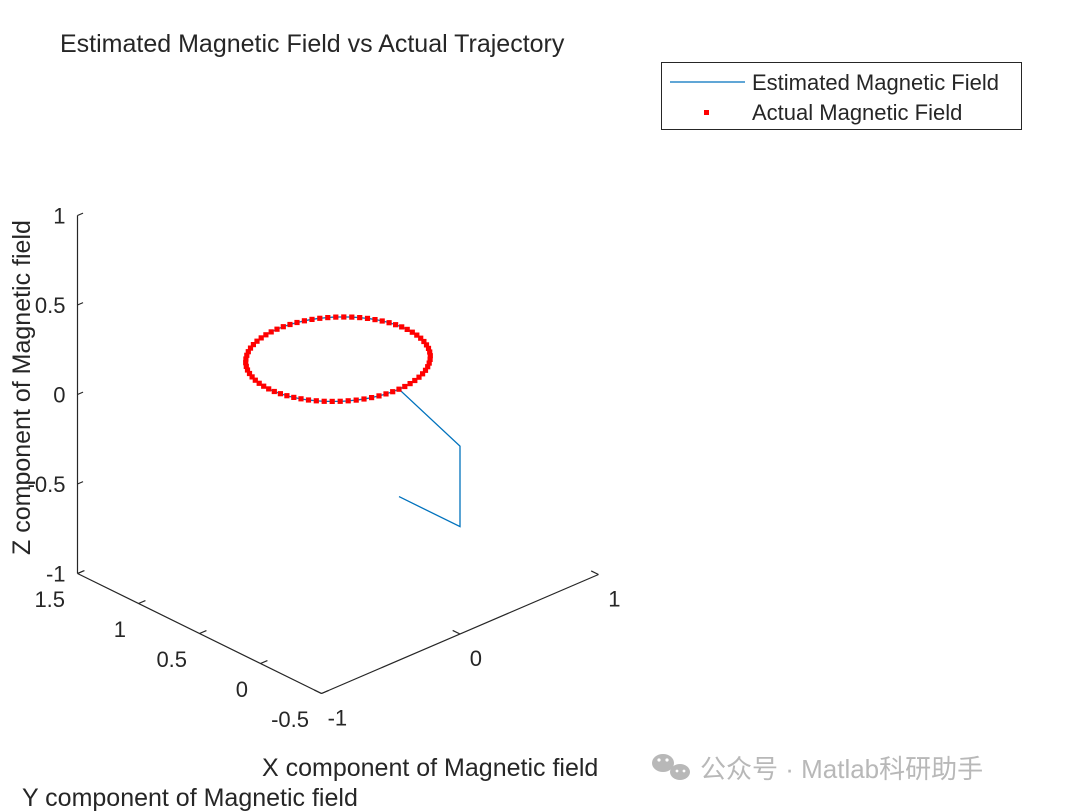  Describe the element at coordinates (59, 216) in the screenshot. I see `z-tick-label: 1` at that location.